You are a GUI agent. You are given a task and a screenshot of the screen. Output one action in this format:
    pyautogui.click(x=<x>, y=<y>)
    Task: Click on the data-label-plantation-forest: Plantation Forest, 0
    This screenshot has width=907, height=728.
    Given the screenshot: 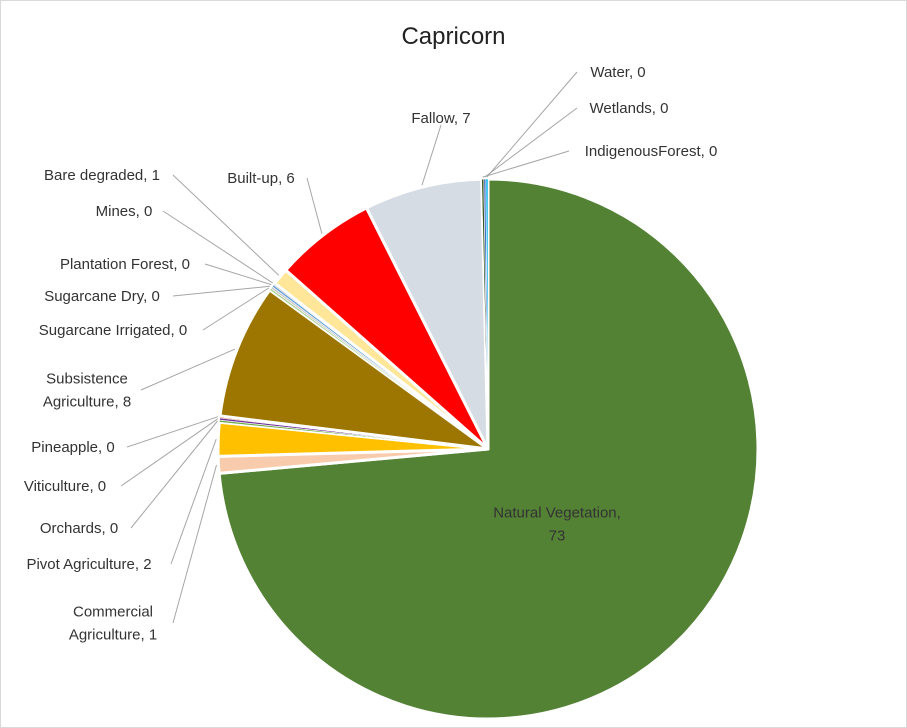 What is the action you would take?
    pyautogui.click(x=125, y=264)
    